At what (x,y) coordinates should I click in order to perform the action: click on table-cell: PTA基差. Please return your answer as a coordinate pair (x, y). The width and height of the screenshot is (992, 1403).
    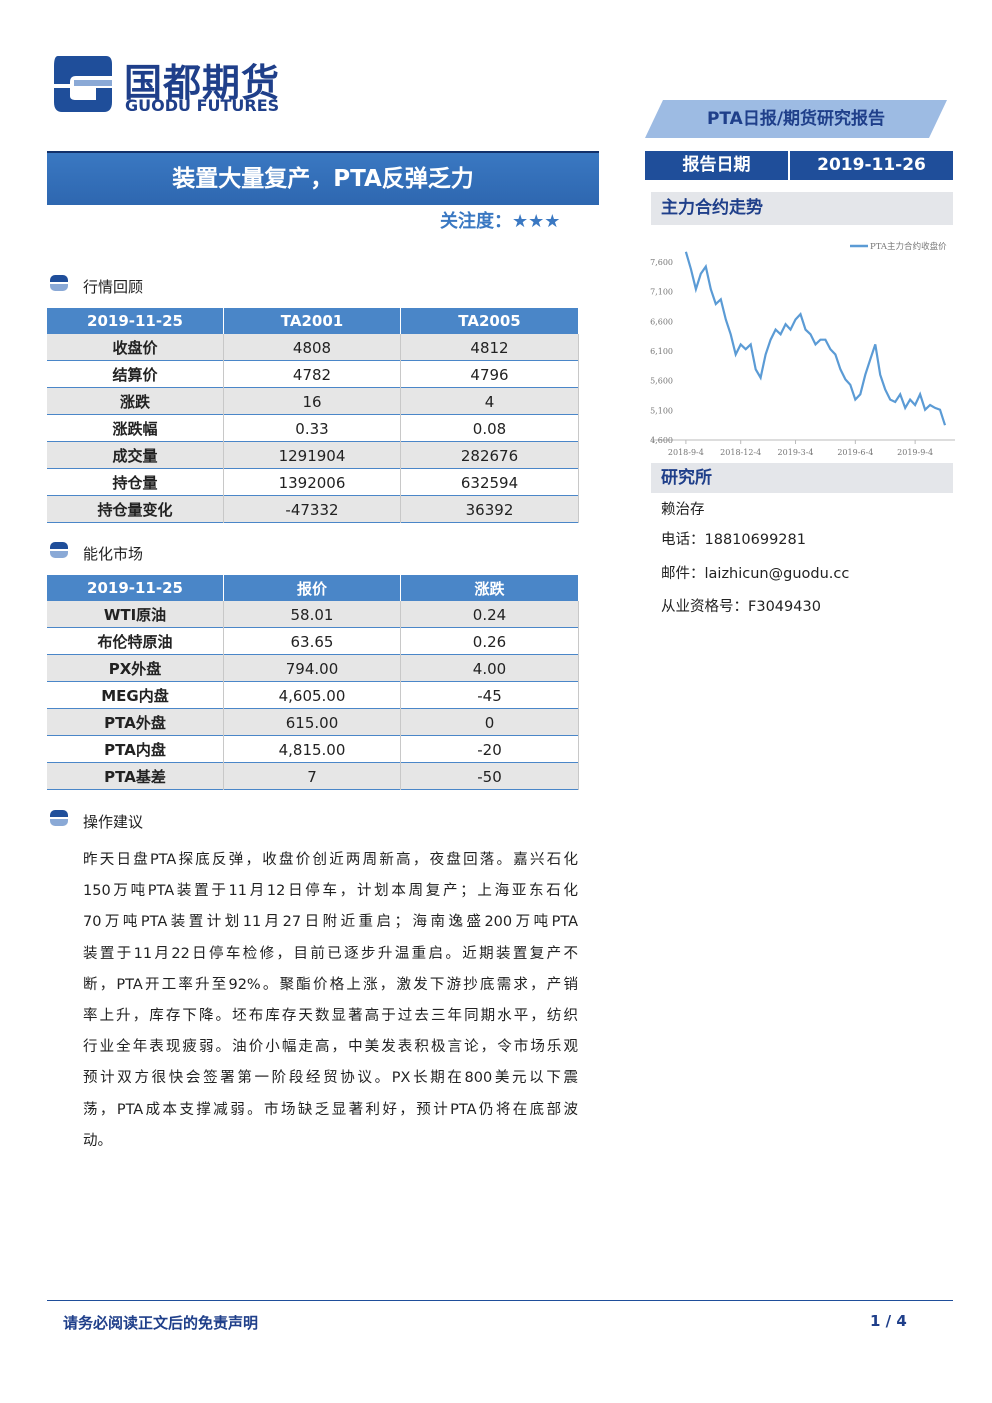
    Looking at the image, I should click on (135, 776).